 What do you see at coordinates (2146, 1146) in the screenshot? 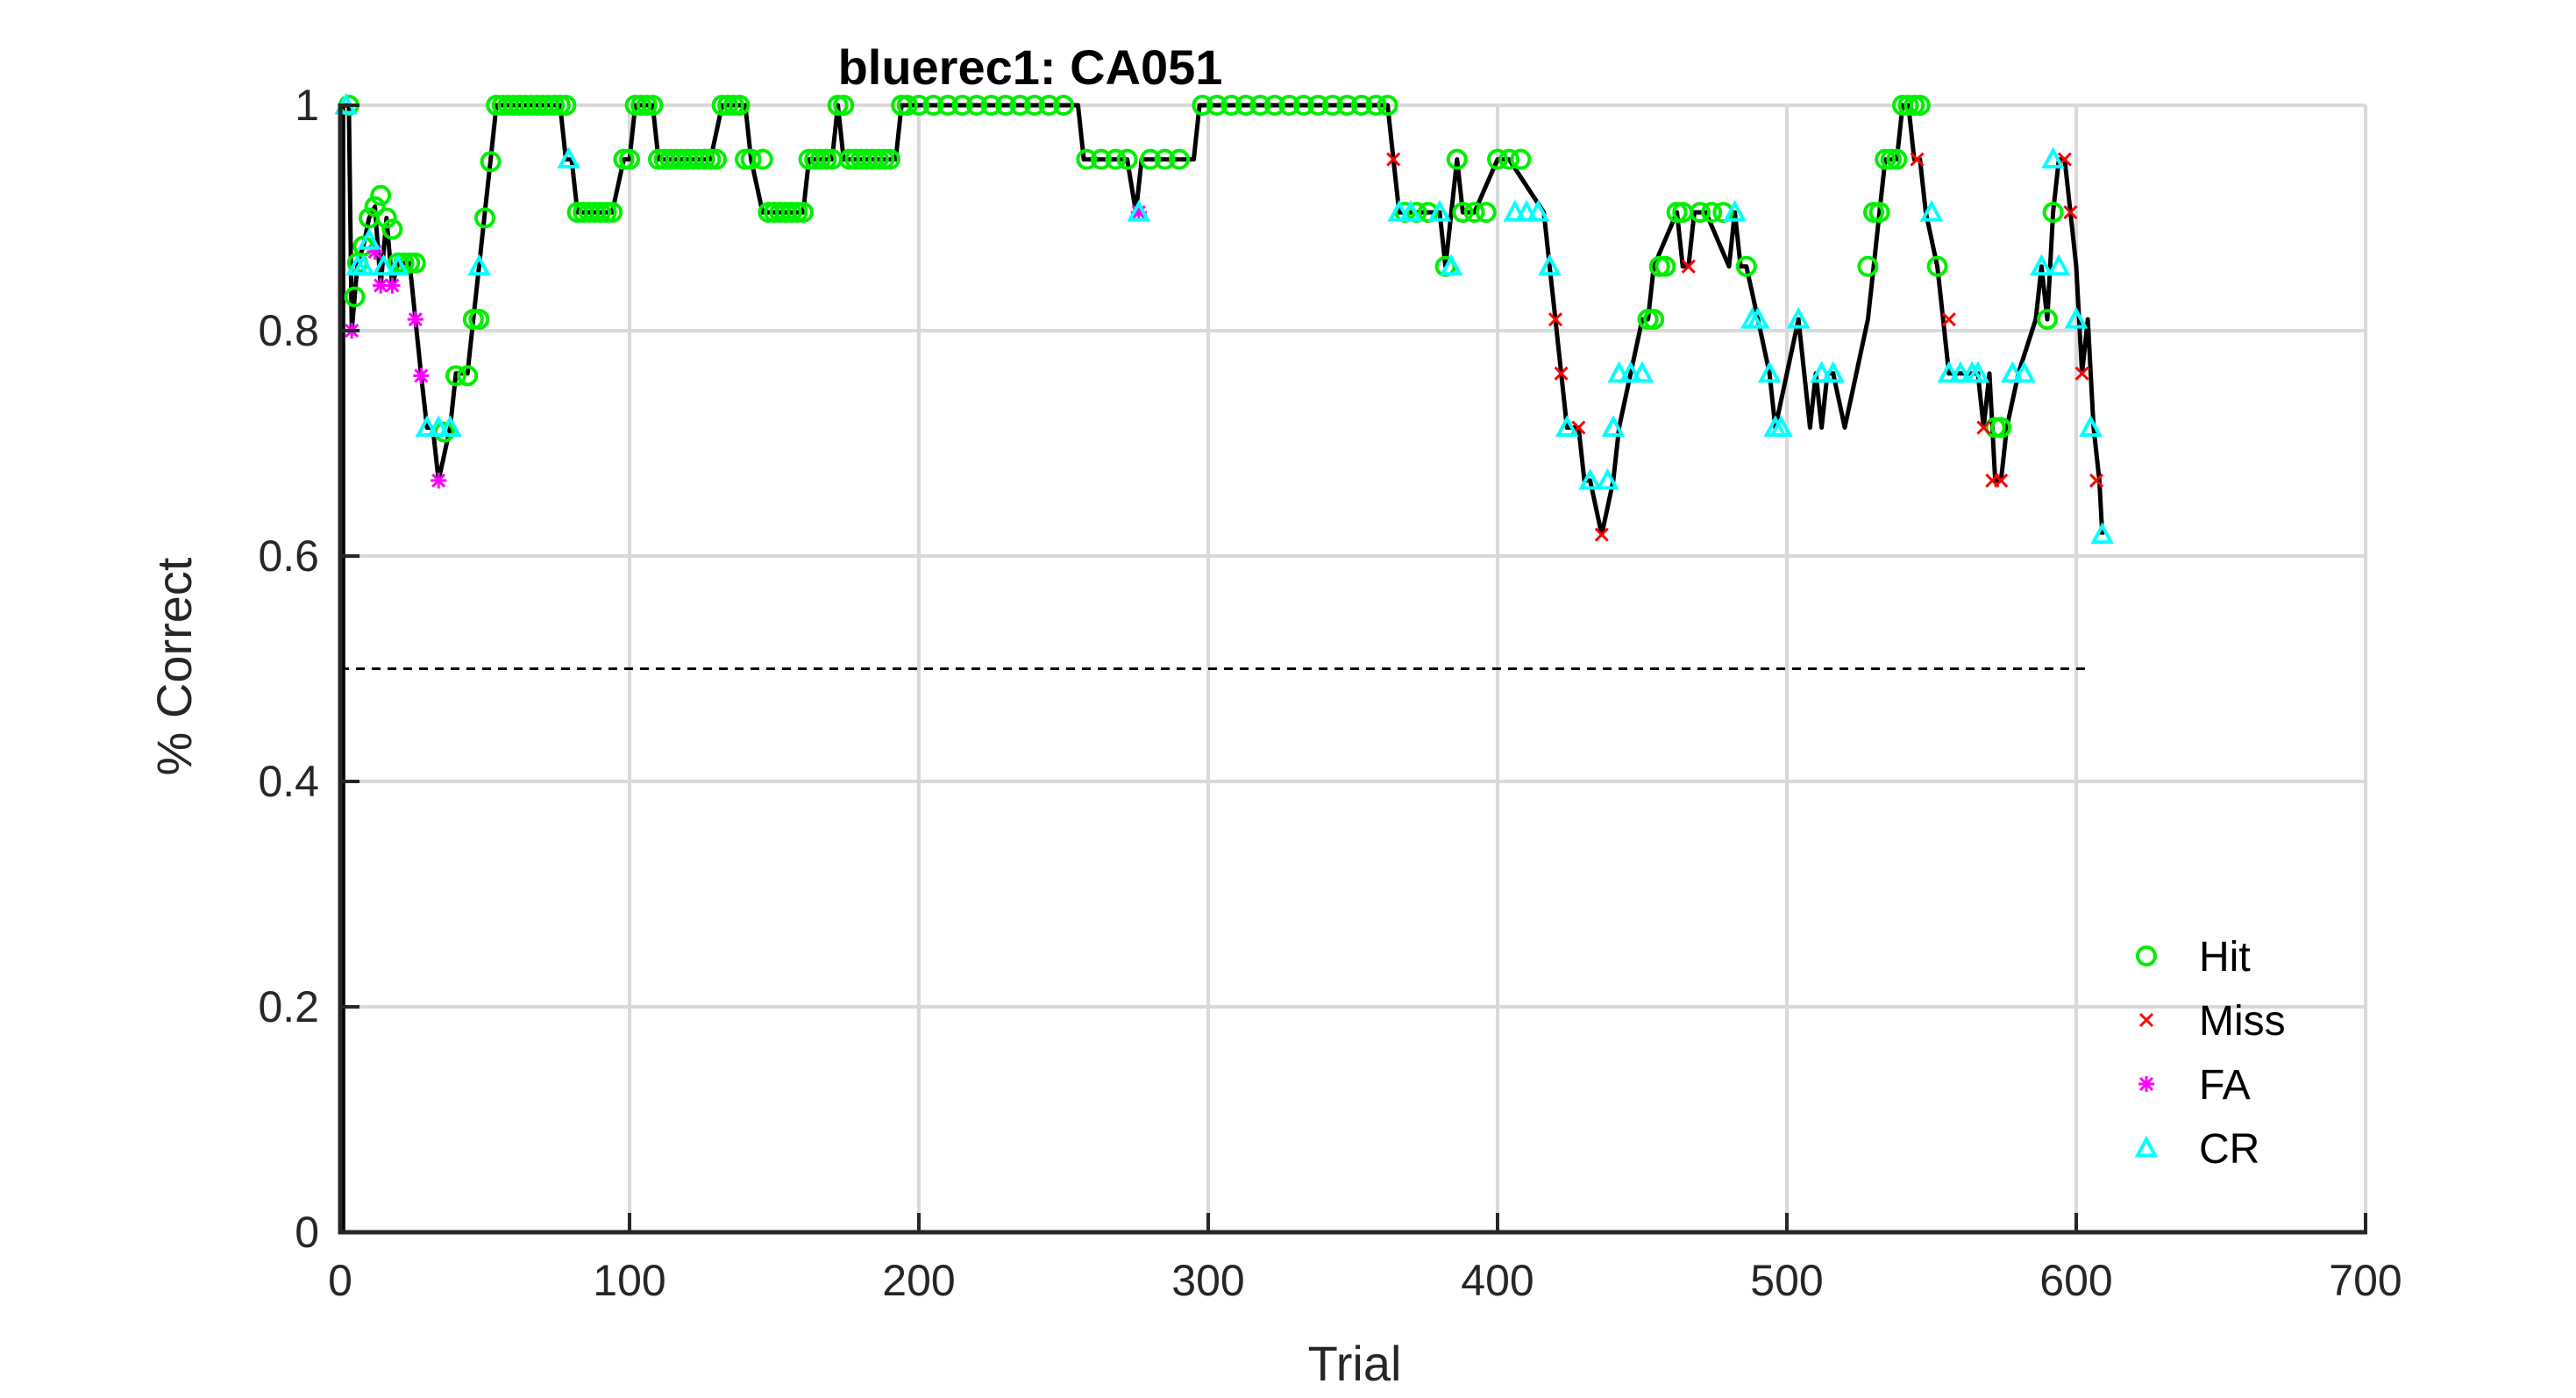
I see `legend-marker-cr` at bounding box center [2146, 1146].